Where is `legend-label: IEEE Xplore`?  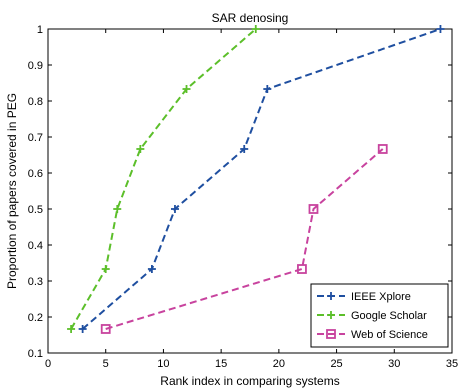
legend-label: IEEE Xplore is located at coordinates (381, 297).